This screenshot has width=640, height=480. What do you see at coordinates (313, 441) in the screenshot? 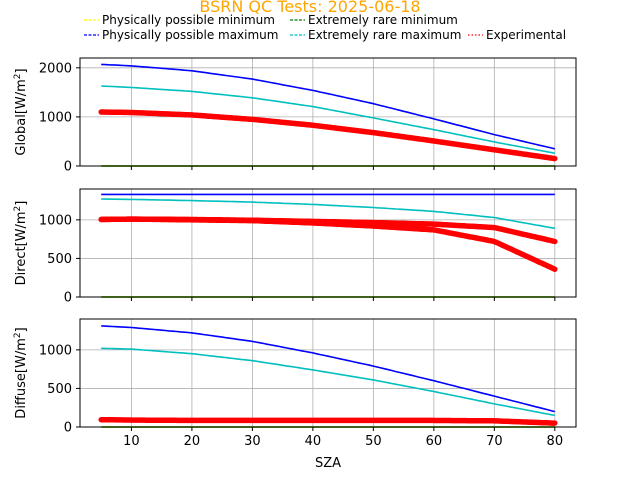
I see `x-tick-label: 40` at bounding box center [313, 441].